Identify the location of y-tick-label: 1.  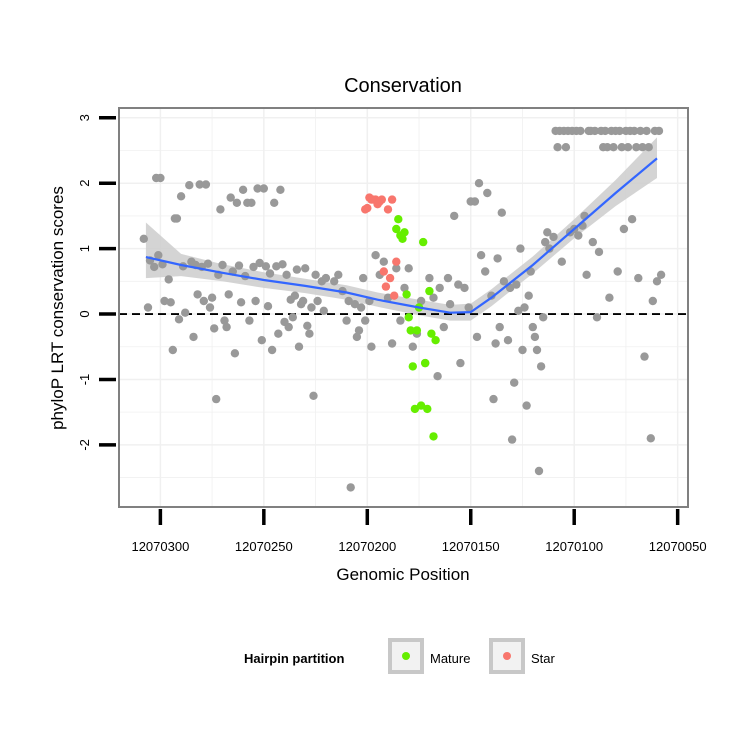
(84, 248).